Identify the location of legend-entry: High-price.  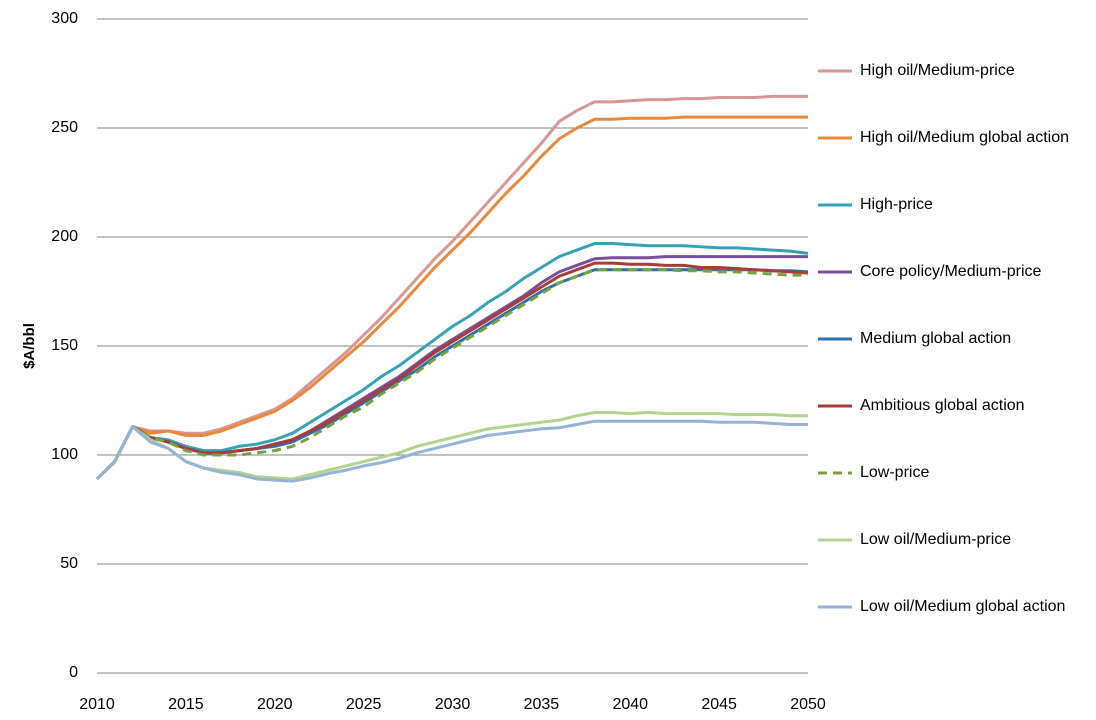
(953, 205).